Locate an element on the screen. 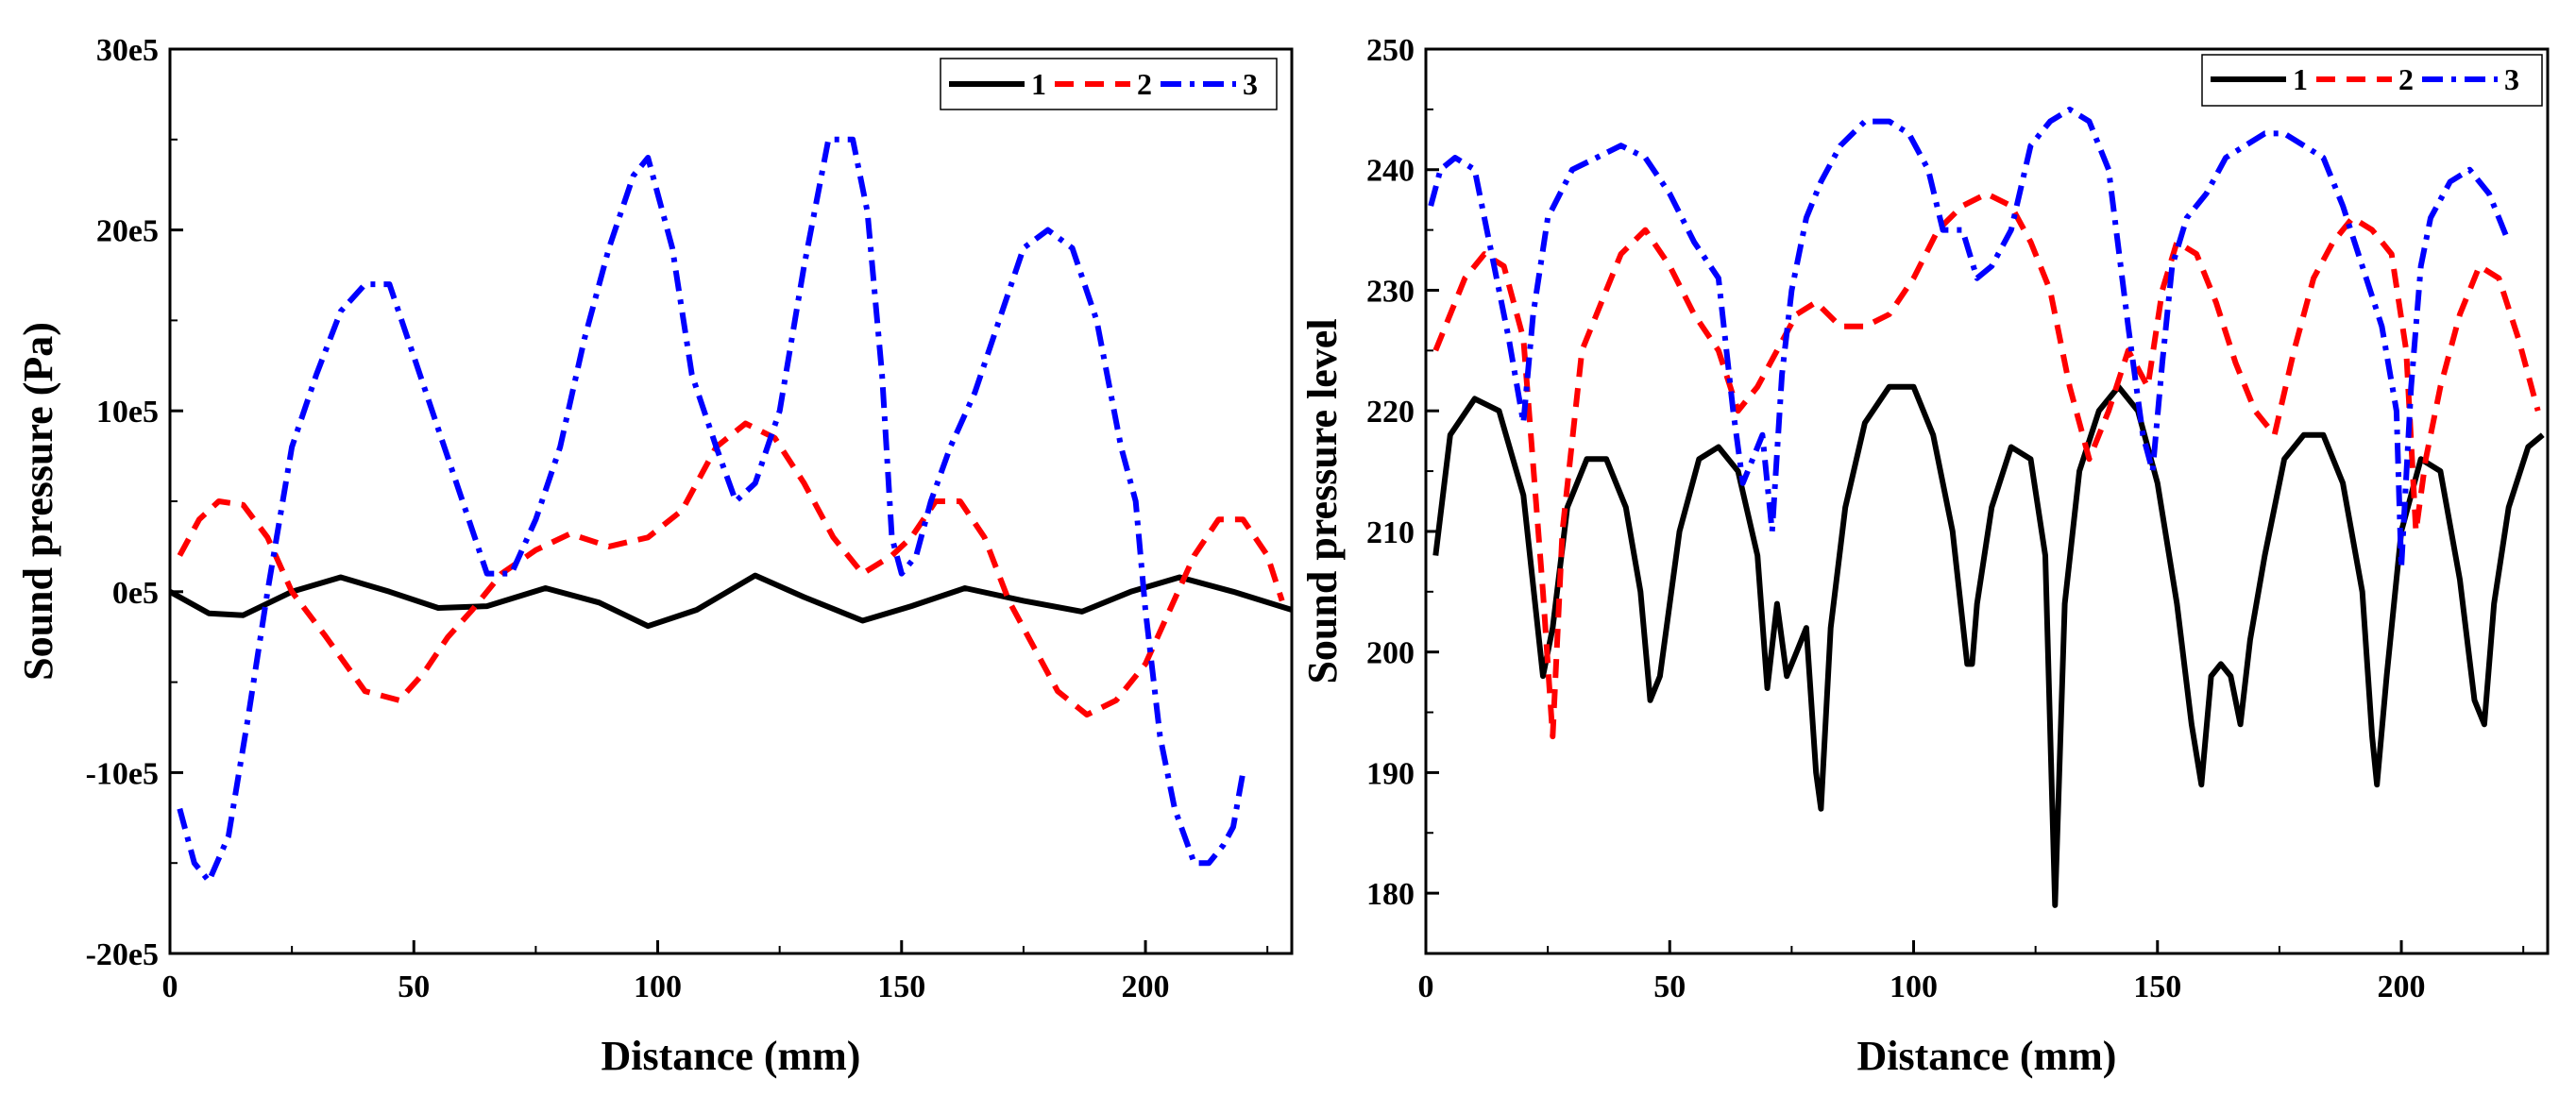 The width and height of the screenshot is (2576, 1113). right-x-tick-label: 150 is located at coordinates (2157, 987).